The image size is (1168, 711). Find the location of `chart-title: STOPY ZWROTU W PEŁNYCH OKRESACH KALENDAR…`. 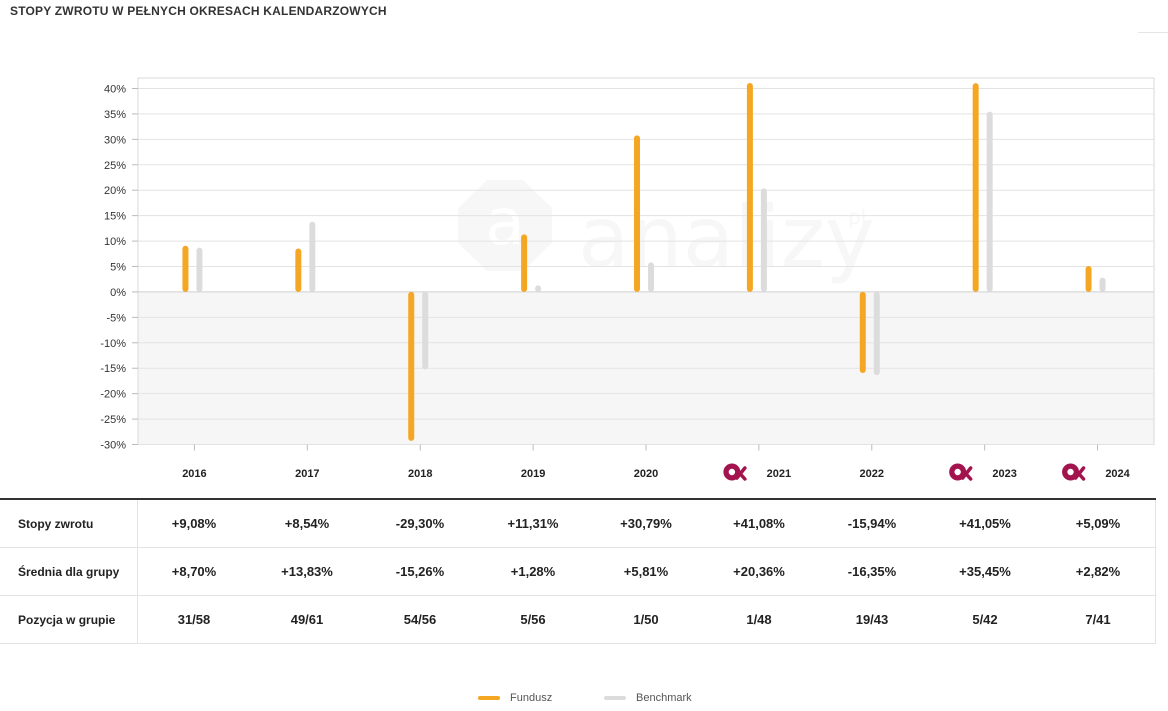

chart-title: STOPY ZWROTU W PEŁNYCH OKRESACH KALENDAR… is located at coordinates (198, 11).